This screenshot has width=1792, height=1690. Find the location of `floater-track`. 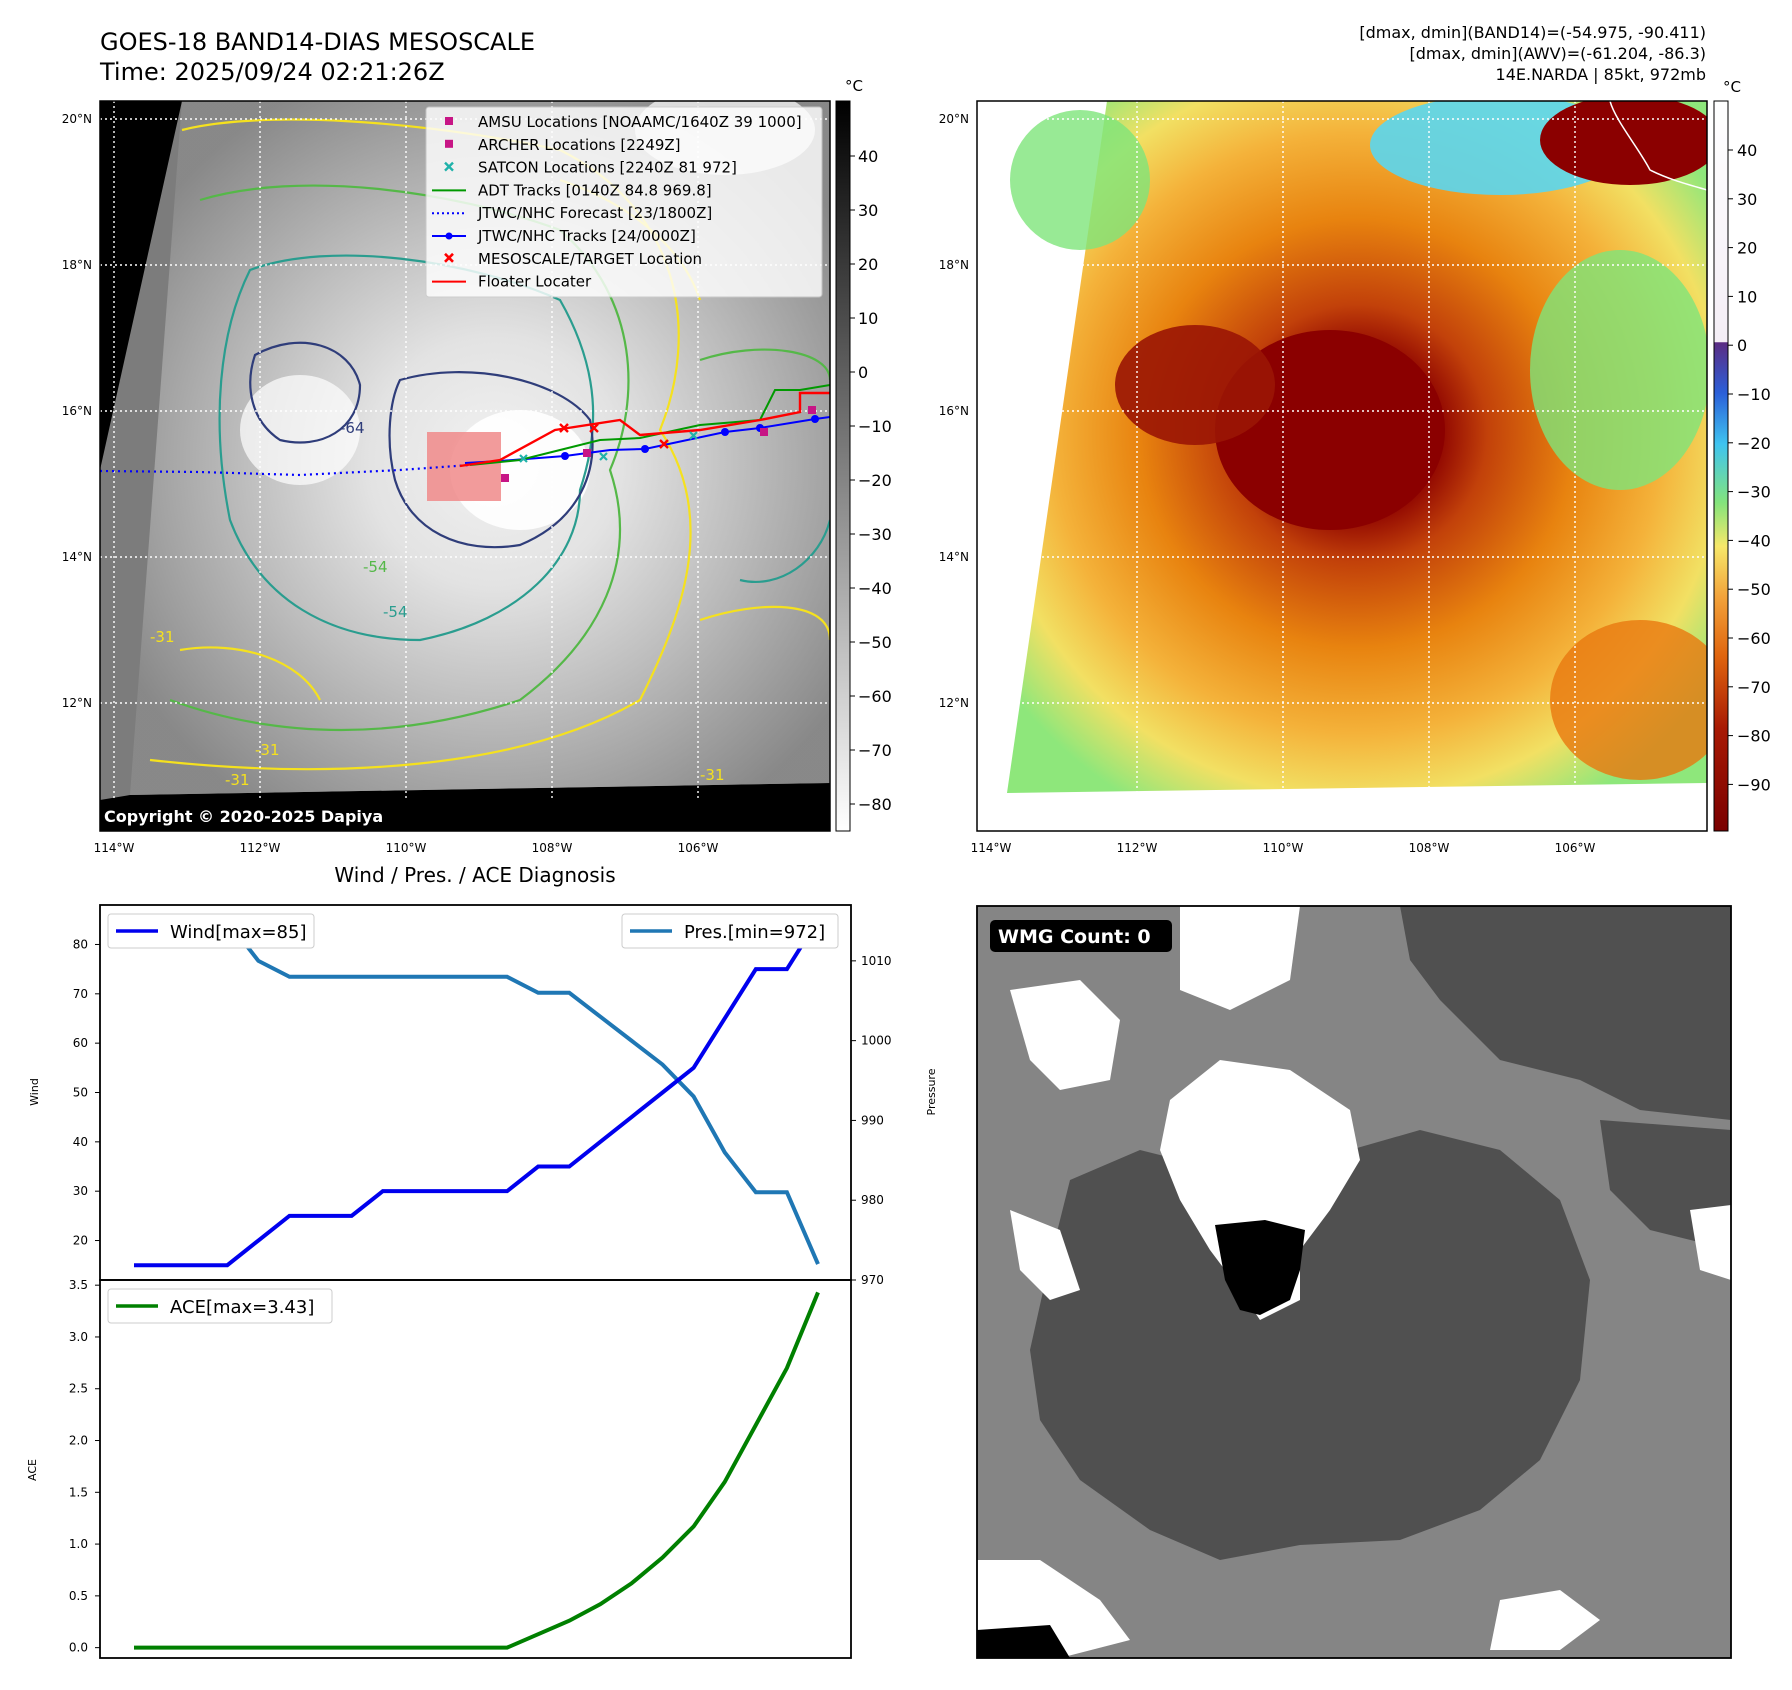

floater-track is located at coordinates (644, 429).